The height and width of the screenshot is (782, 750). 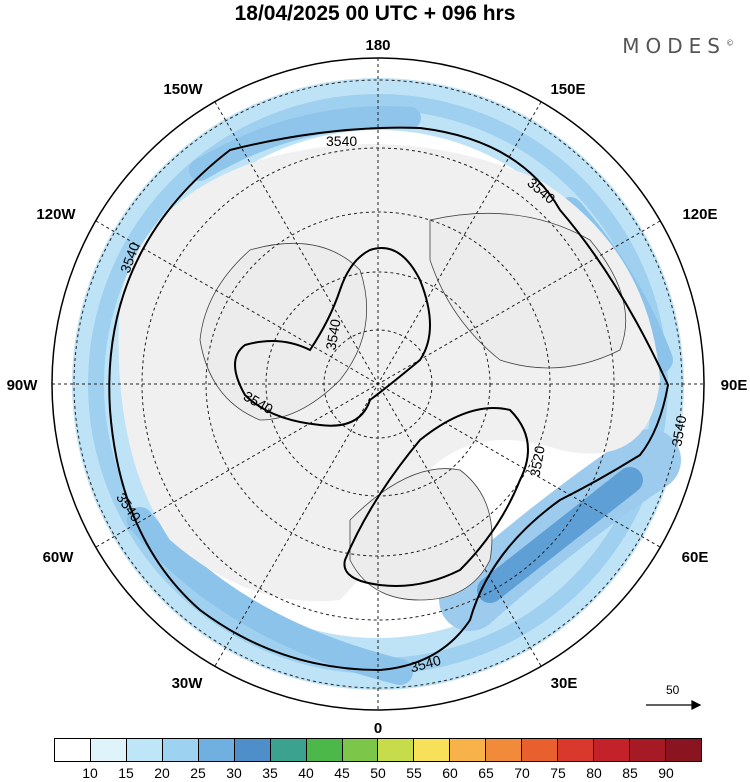 I want to click on brand-logo: MODES©, so click(x=678, y=46).